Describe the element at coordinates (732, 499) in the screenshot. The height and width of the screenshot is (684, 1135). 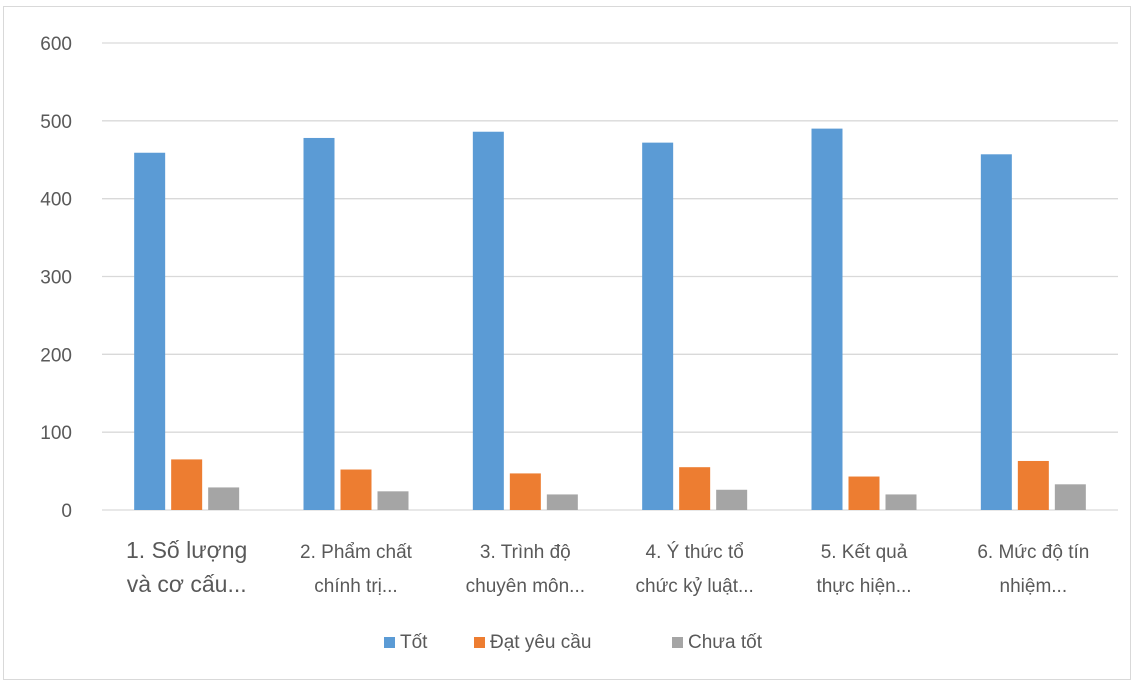
I see `bar-chưa-tốt-4` at that location.